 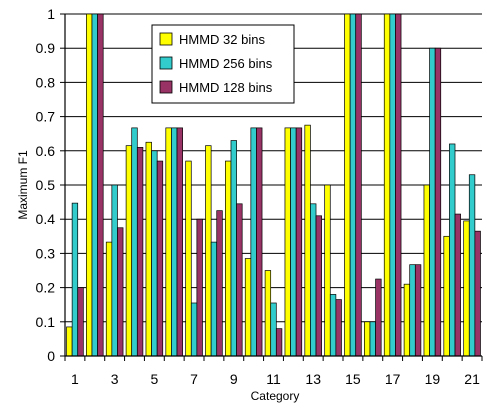 I want to click on legend-label: HMMD 256 bins, so click(x=226, y=63).